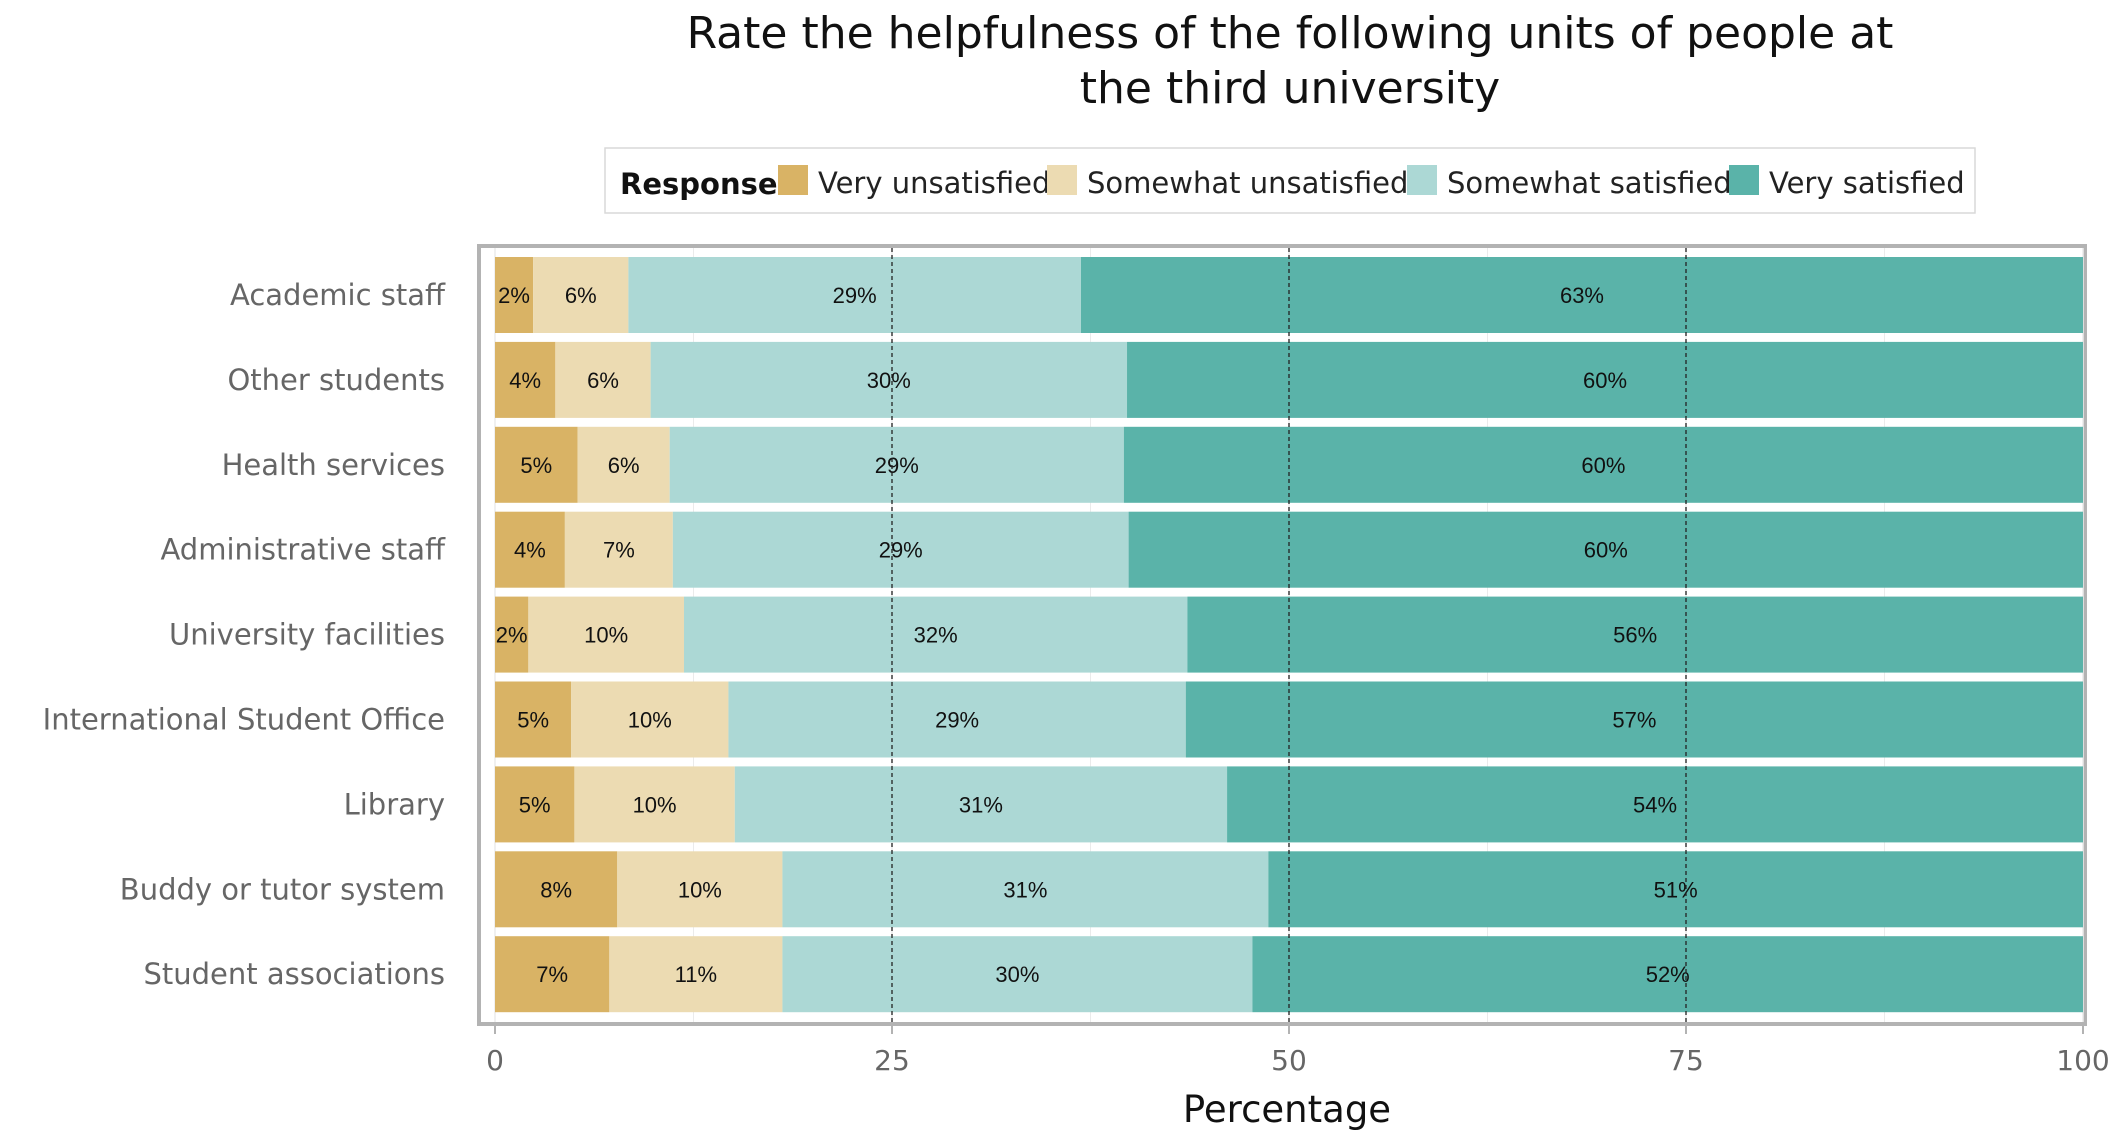 Image resolution: width=2125 pixels, height=1145 pixels. Describe the element at coordinates (336, 380) in the screenshot. I see `category-label: Other students` at that location.